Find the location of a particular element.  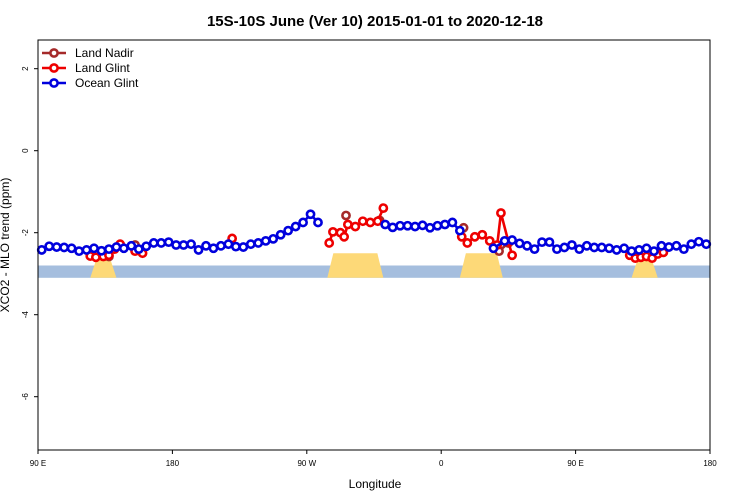

y-tick-label: -4 is located at coordinates (25, 315).